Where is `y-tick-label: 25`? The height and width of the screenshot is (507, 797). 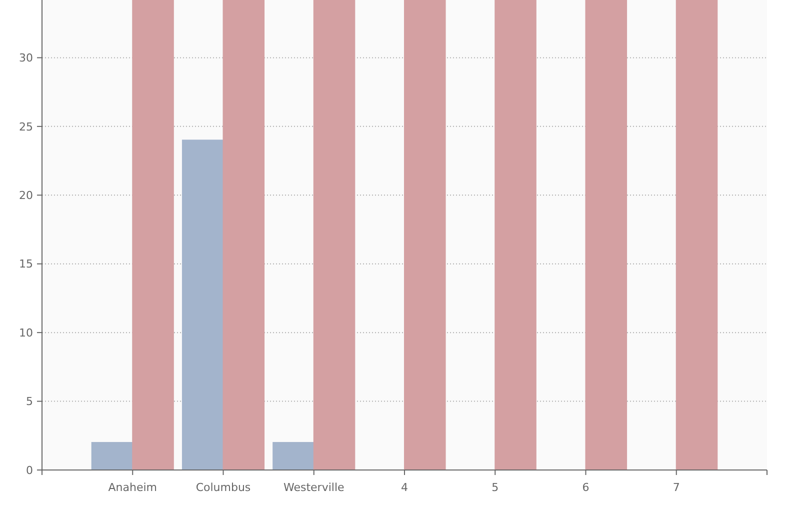
y-tick-label: 25 is located at coordinates (26, 127).